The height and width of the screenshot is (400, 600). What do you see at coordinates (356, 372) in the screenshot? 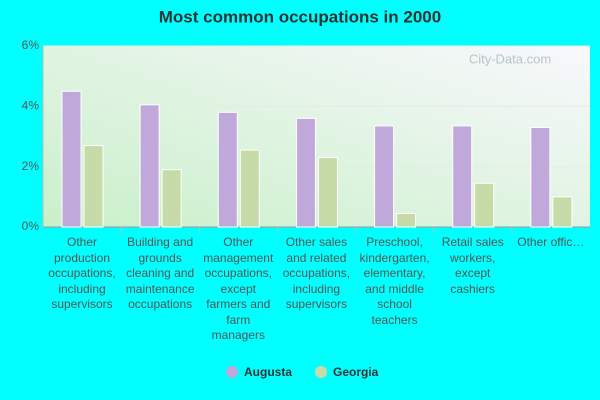
I see `legend-label: Georgia` at bounding box center [356, 372].